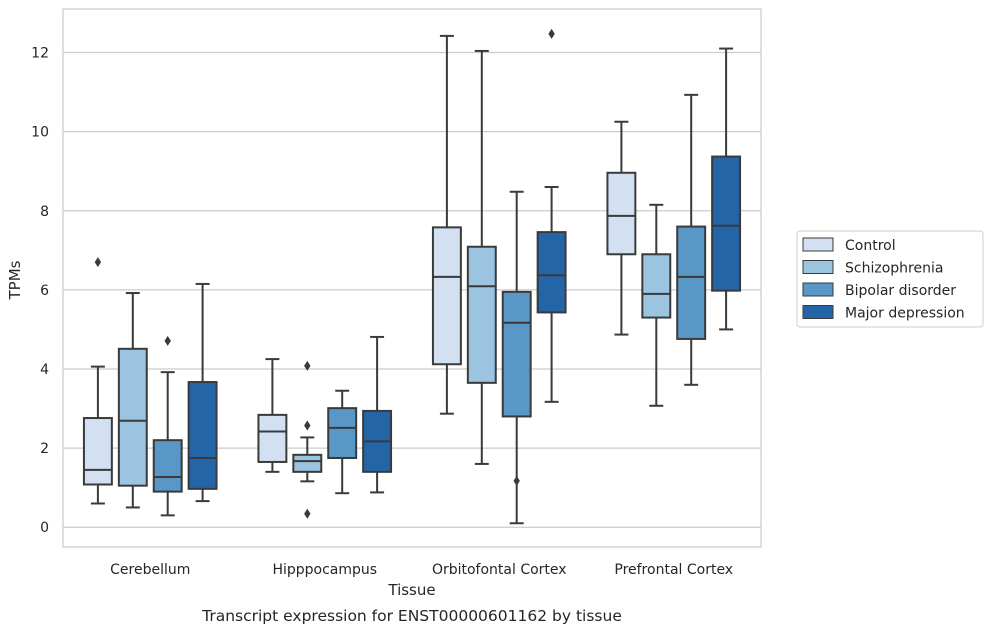  I want to click on y-tick-label: 12, so click(40, 54).